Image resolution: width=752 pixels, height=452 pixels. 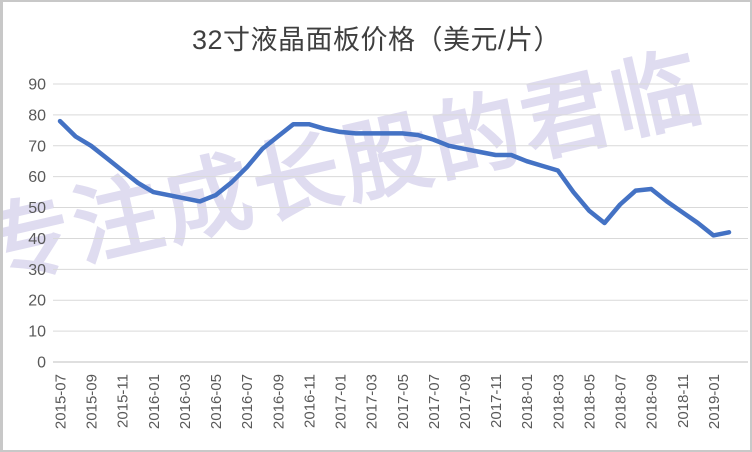 I want to click on x-axis-tick-label: 2018-05, so click(x=589, y=401).